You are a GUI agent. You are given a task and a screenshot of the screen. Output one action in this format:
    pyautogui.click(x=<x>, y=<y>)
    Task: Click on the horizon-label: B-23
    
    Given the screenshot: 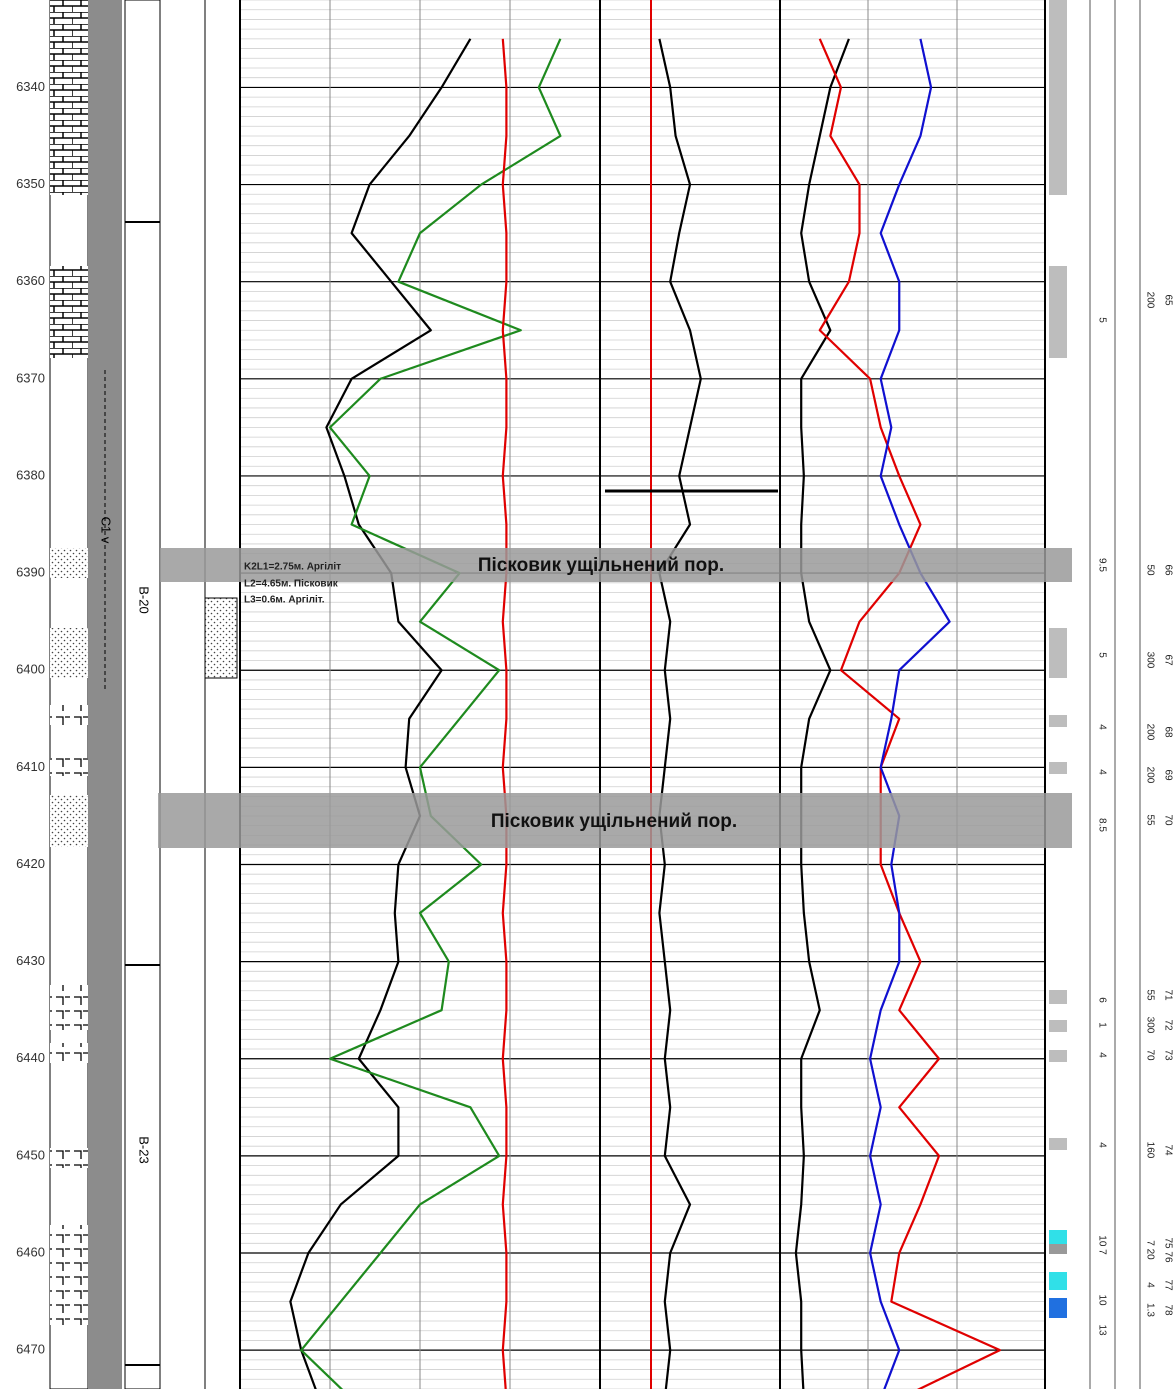 What is the action you would take?
    pyautogui.click(x=144, y=1149)
    